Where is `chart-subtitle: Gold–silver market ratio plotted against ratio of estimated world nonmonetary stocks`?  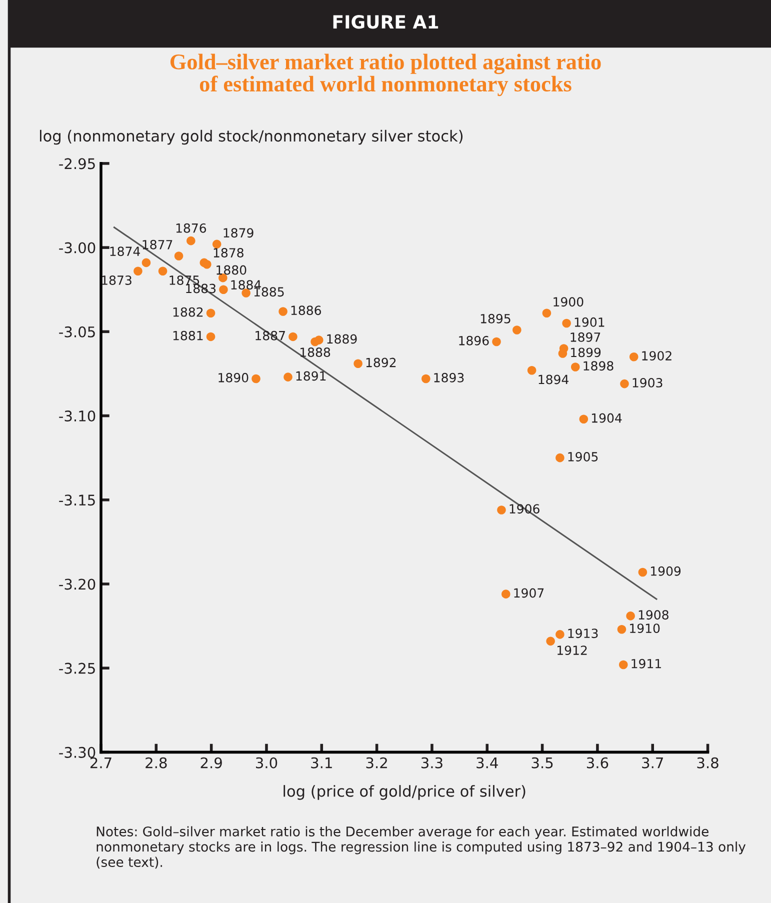 chart-subtitle: Gold–silver market ratio plotted against ratio of estimated world nonmonetary stocks is located at coordinates (385, 75).